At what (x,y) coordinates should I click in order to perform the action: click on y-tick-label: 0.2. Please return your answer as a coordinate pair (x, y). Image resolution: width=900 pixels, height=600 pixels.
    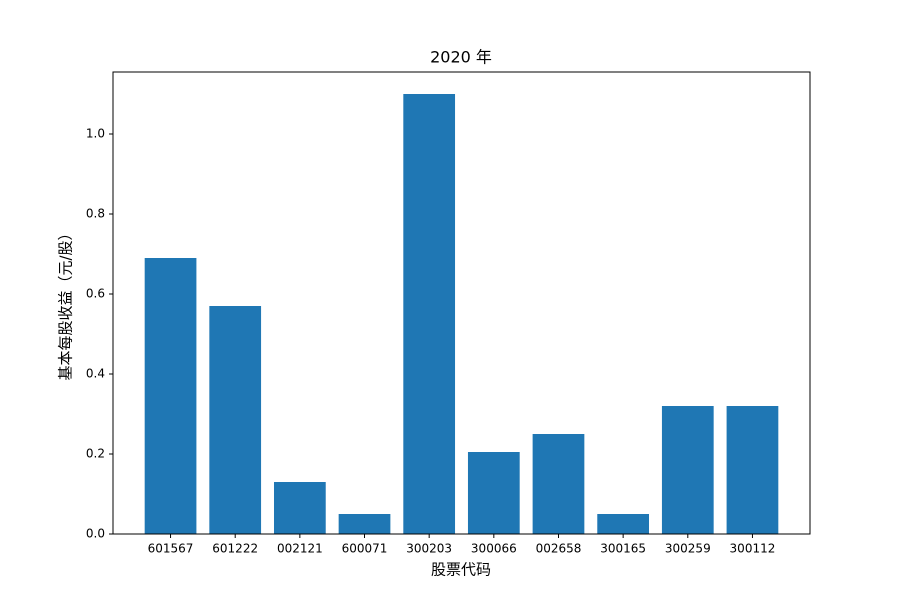
    Looking at the image, I should click on (95, 454).